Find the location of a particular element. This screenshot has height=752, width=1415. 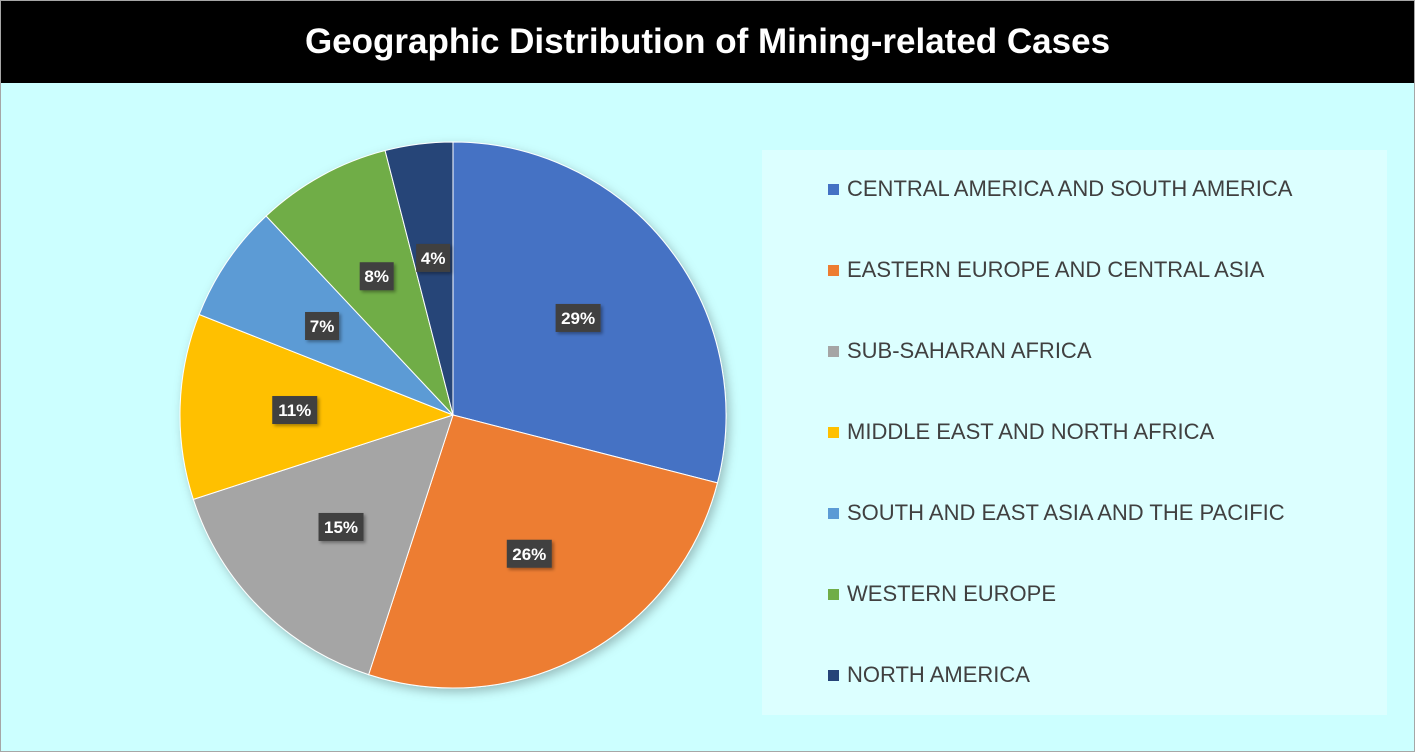

data-label-text-0: 29% is located at coordinates (578, 318).